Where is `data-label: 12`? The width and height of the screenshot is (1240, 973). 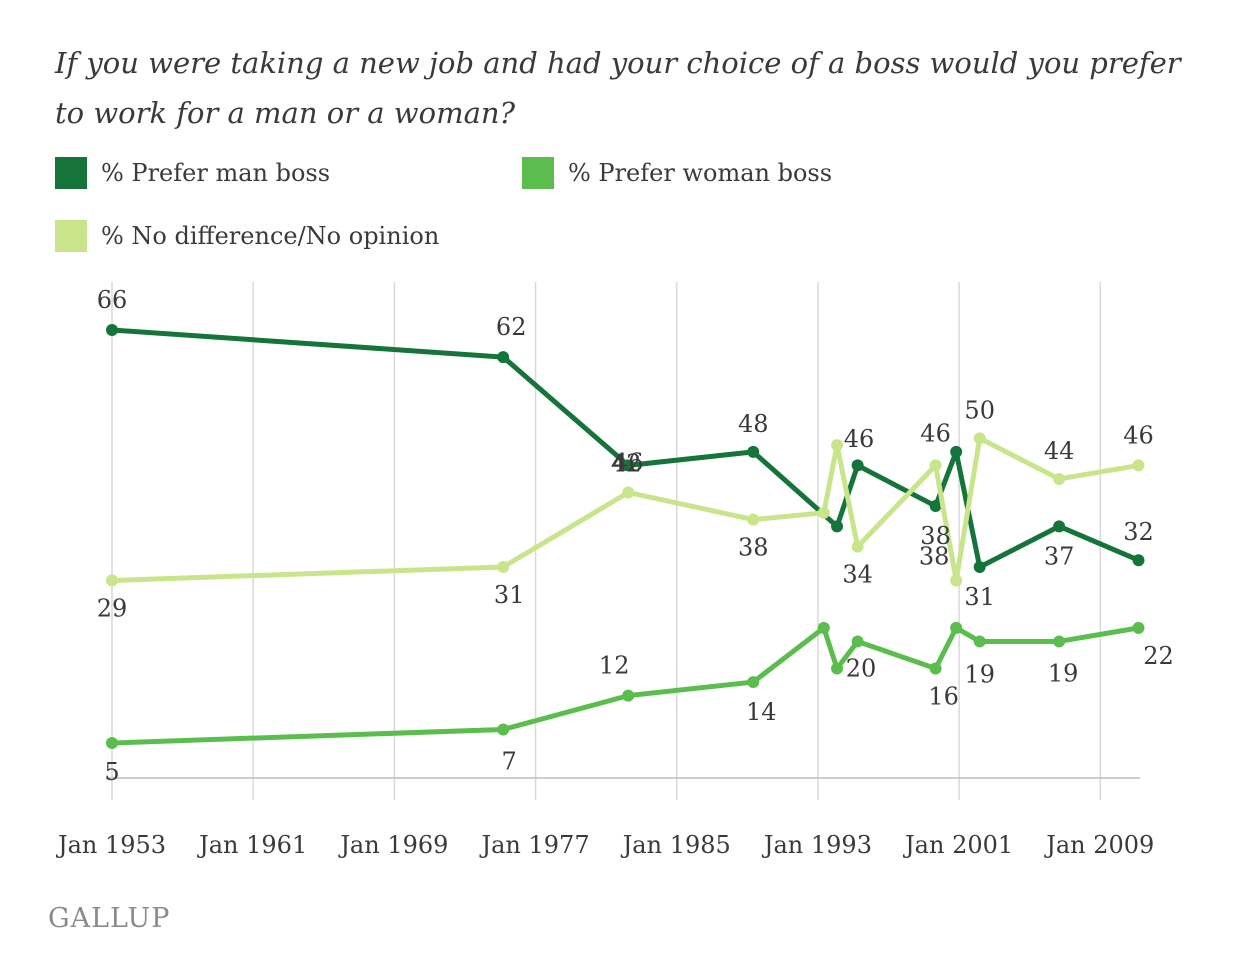
data-label: 12 is located at coordinates (614, 666).